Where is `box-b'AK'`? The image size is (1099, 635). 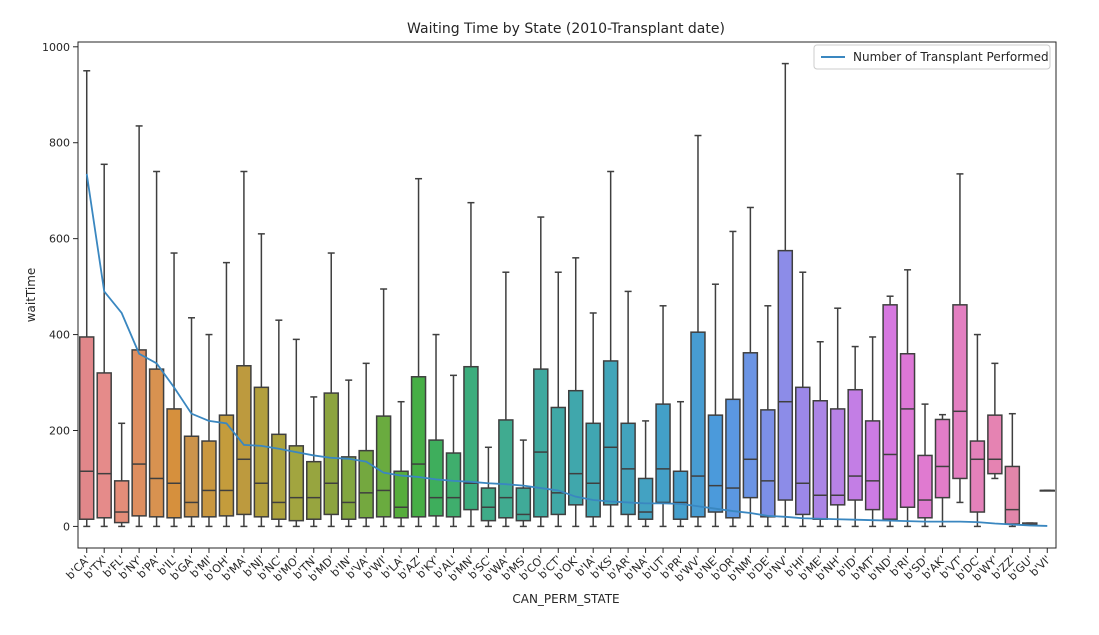 box-b'AK' is located at coordinates (942, 470).